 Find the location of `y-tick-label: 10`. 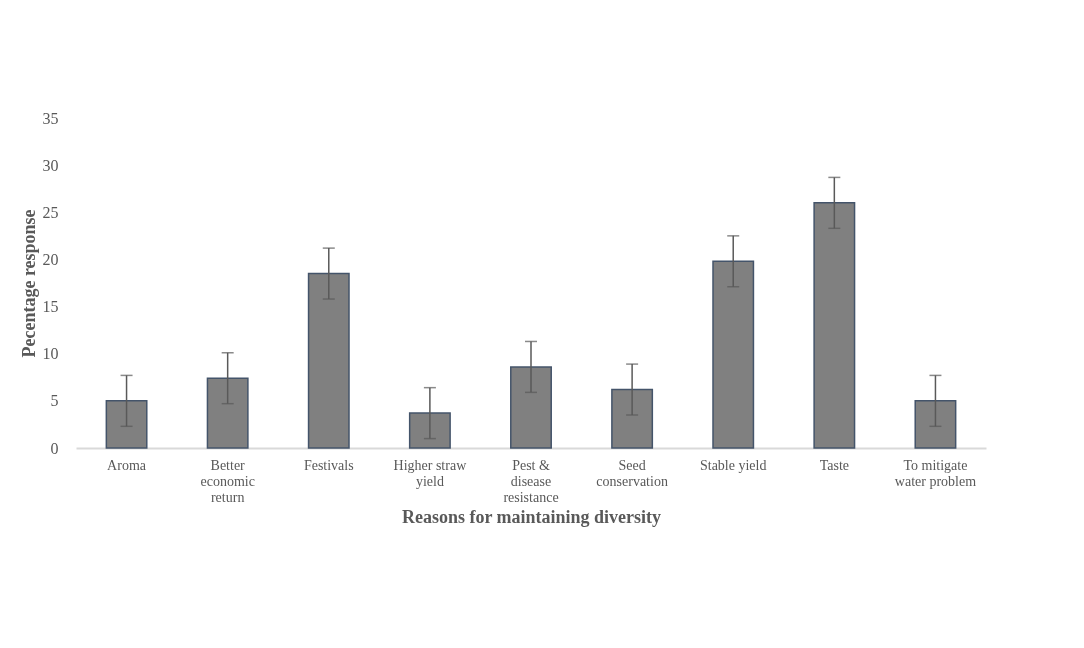

y-tick-label: 10 is located at coordinates (50, 354).